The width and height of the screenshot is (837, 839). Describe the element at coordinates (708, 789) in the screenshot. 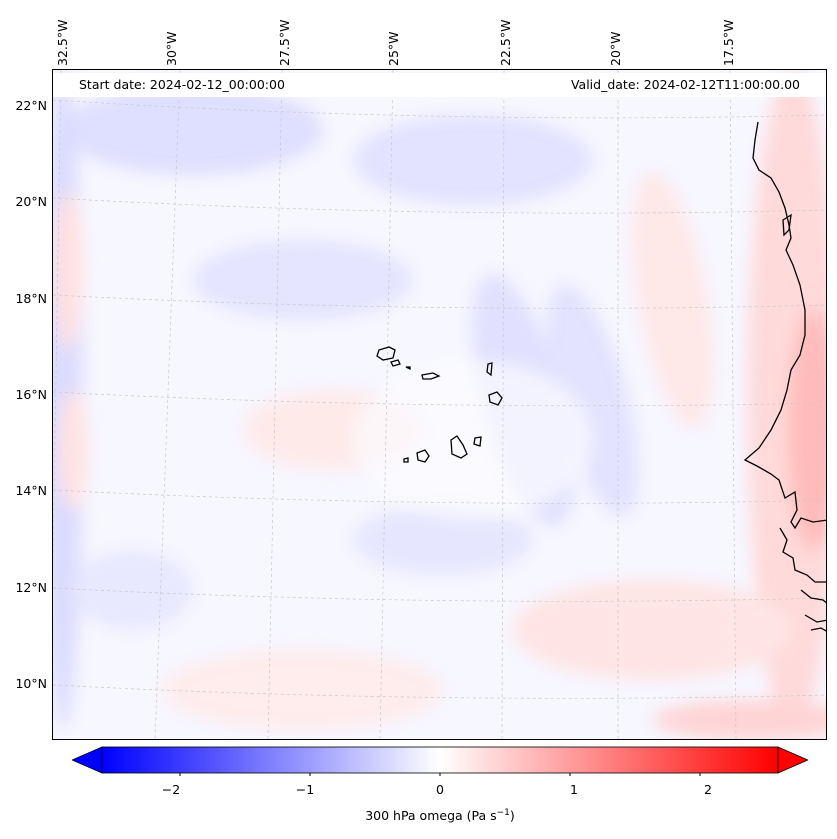

I see `colorbar-tick-label: 2` at that location.